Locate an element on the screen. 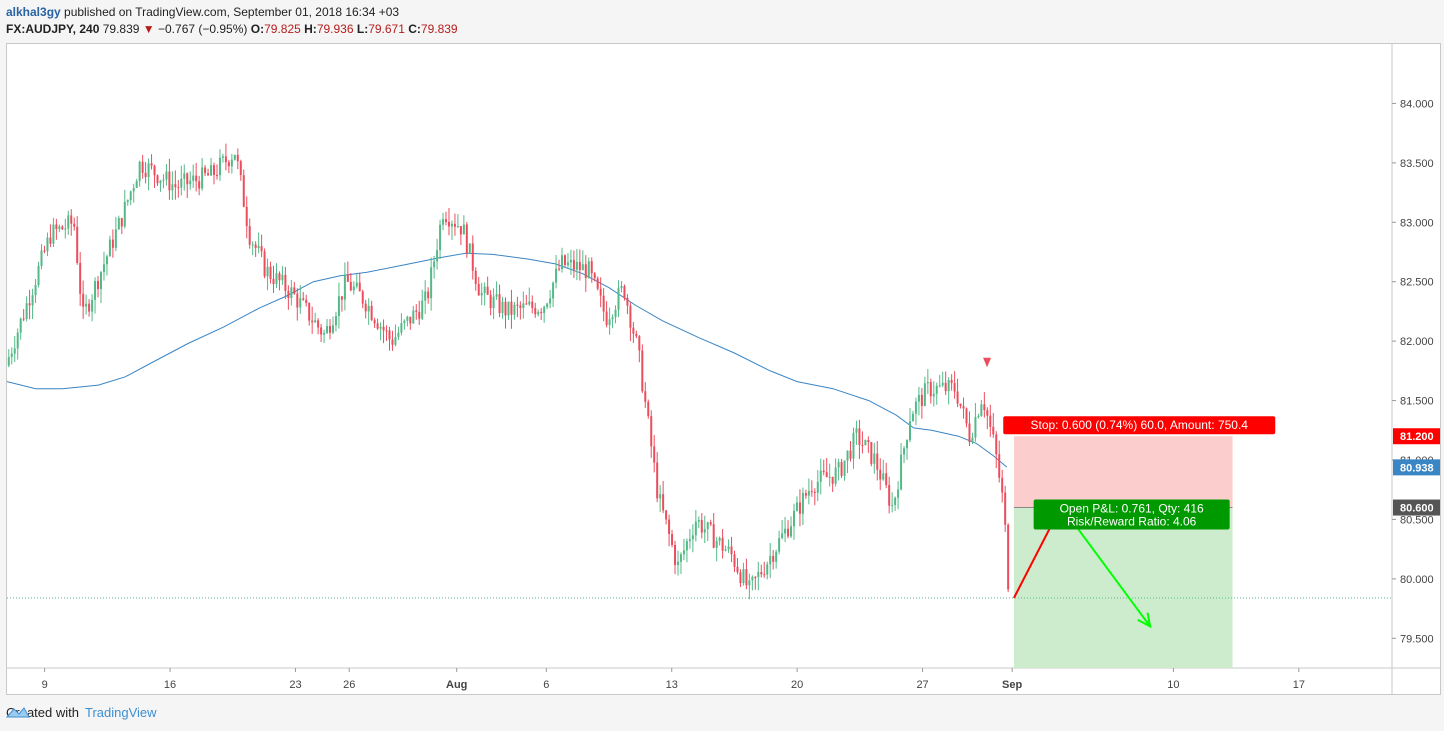  price-badge-text: 80.938 is located at coordinates (1417, 468).